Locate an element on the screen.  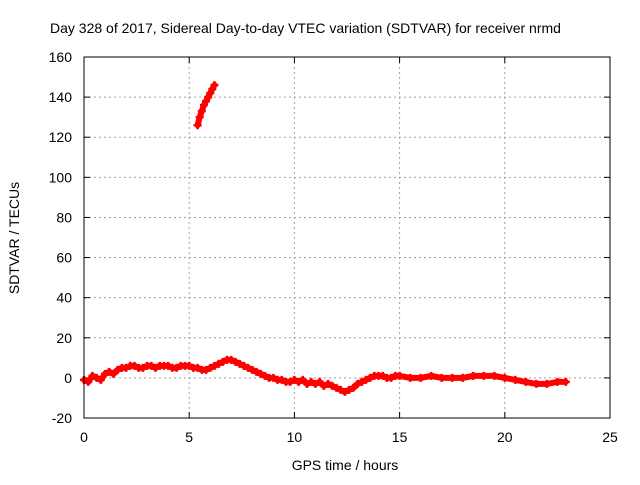
y-tick-label: 40 is located at coordinates (64, 298).